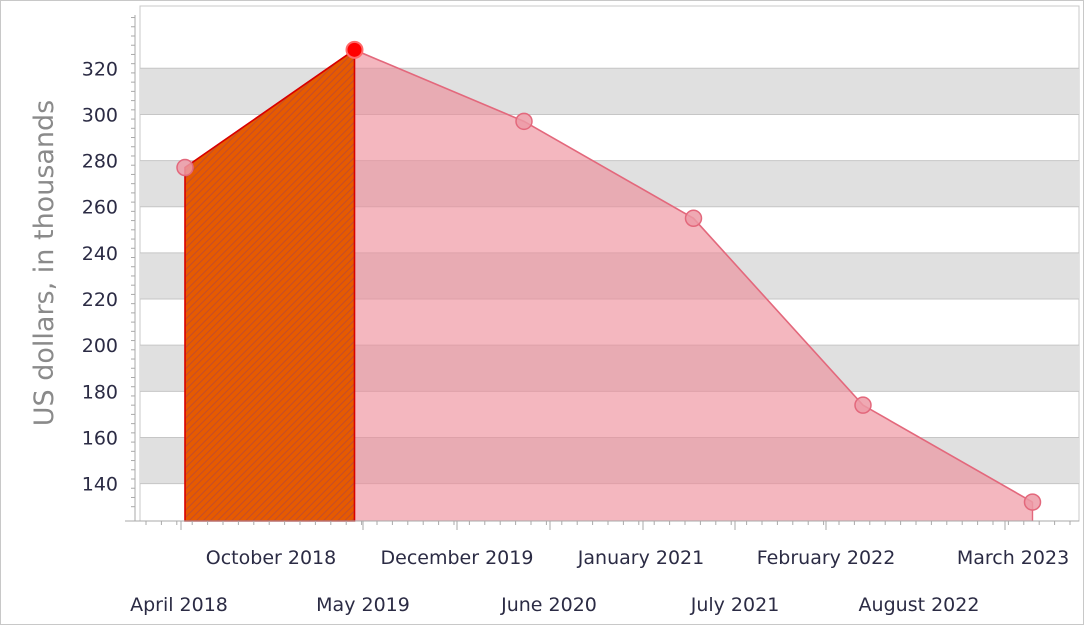  Describe the element at coordinates (100, 346) in the screenshot. I see `y-tick-label: 200` at that location.